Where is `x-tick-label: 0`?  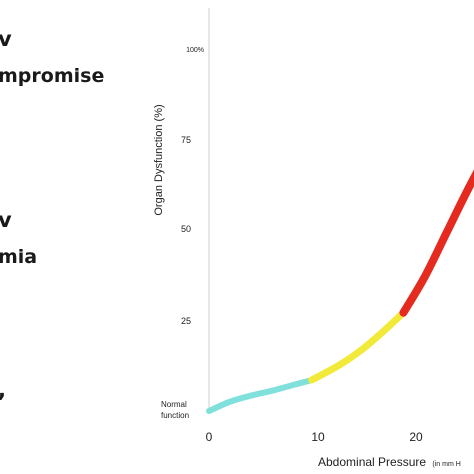
x-tick-label: 0 is located at coordinates (209, 437).